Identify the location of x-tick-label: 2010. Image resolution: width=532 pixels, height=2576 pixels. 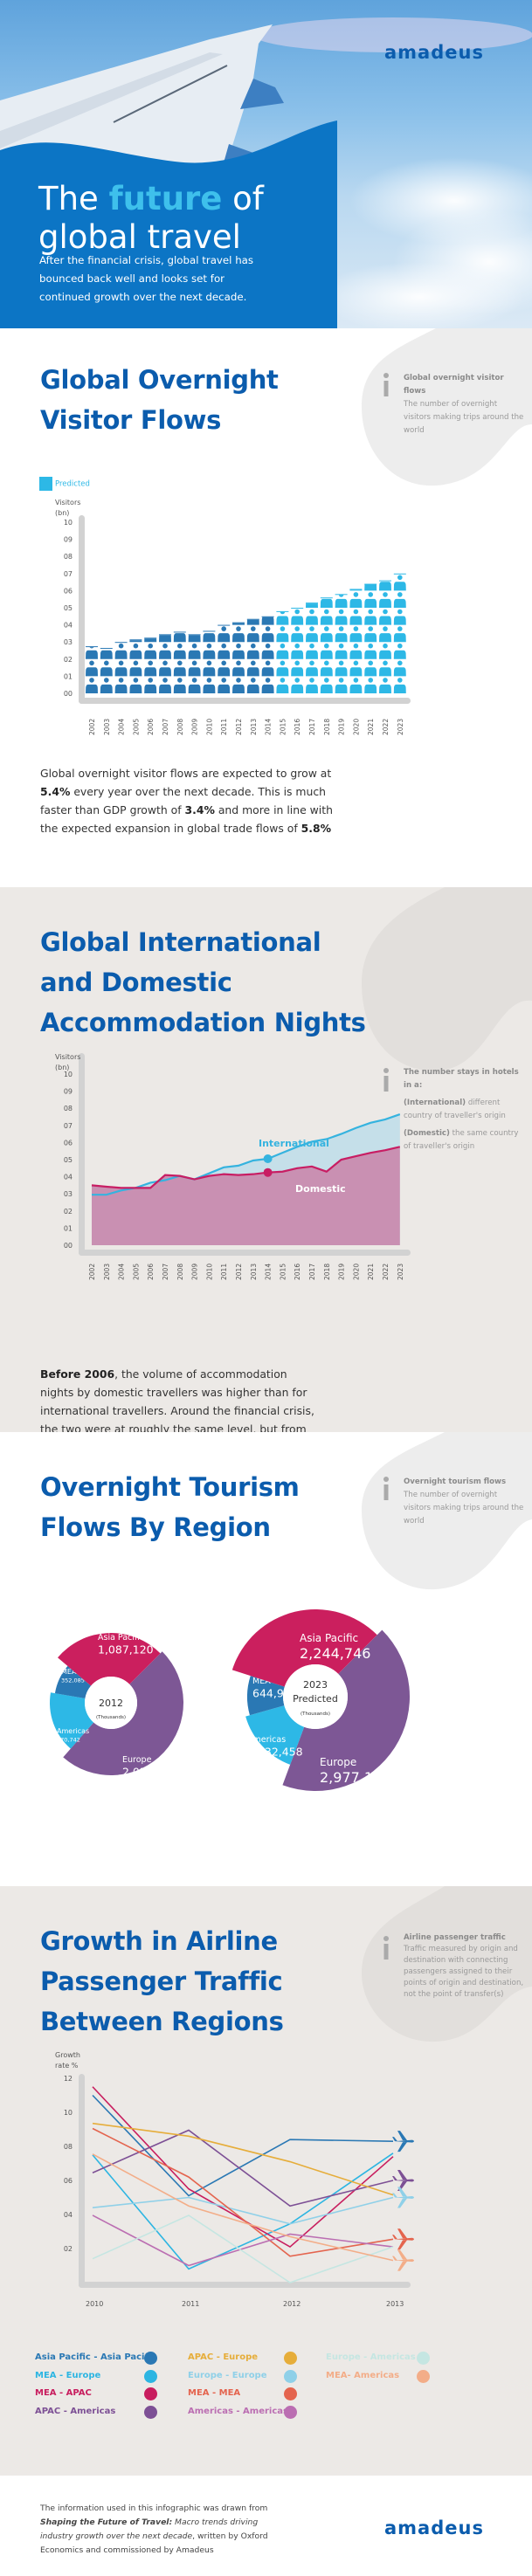
(209, 727).